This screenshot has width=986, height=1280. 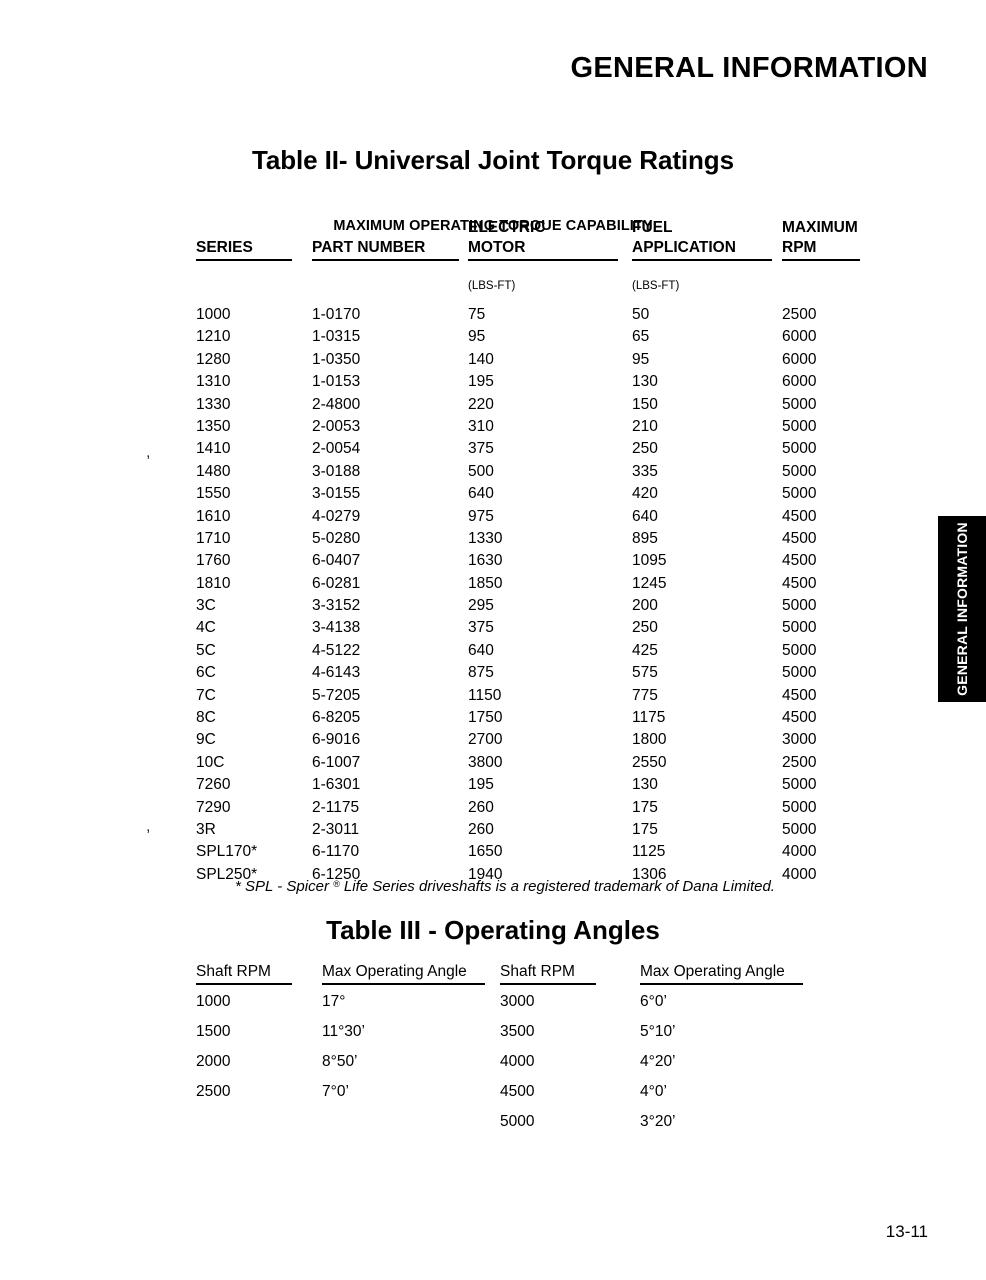 I want to click on table-cell-fuel: 65, so click(x=641, y=337).